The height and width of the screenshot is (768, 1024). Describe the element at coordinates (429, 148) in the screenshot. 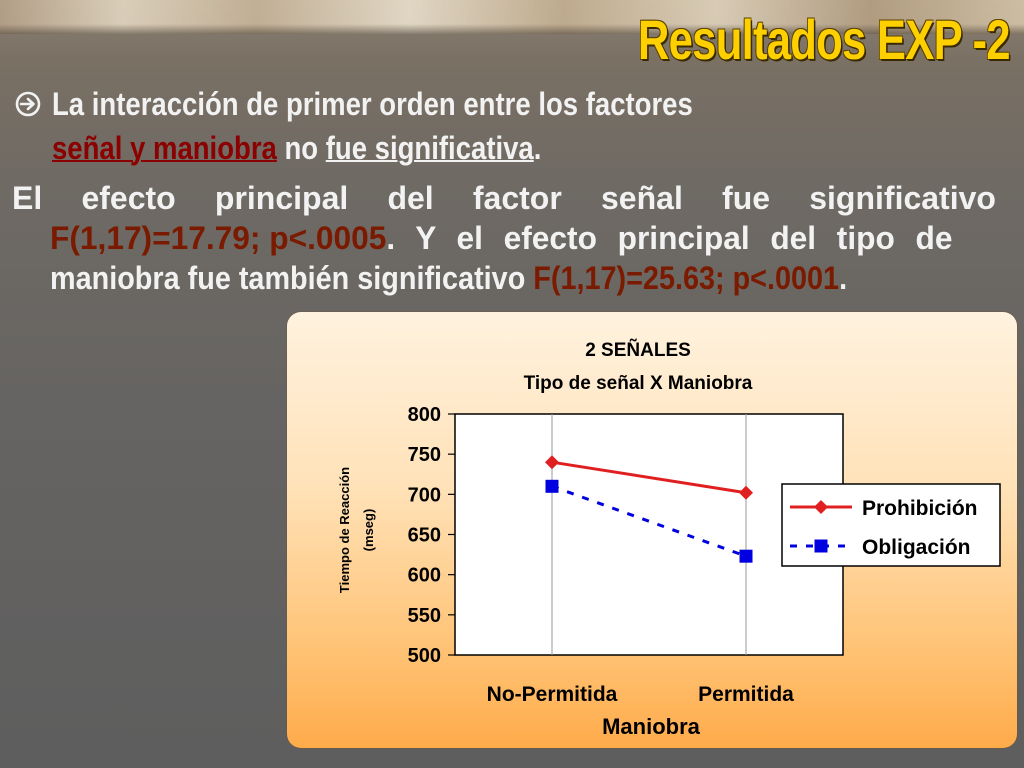

I see `highlight-not-significant: fue significativa` at that location.